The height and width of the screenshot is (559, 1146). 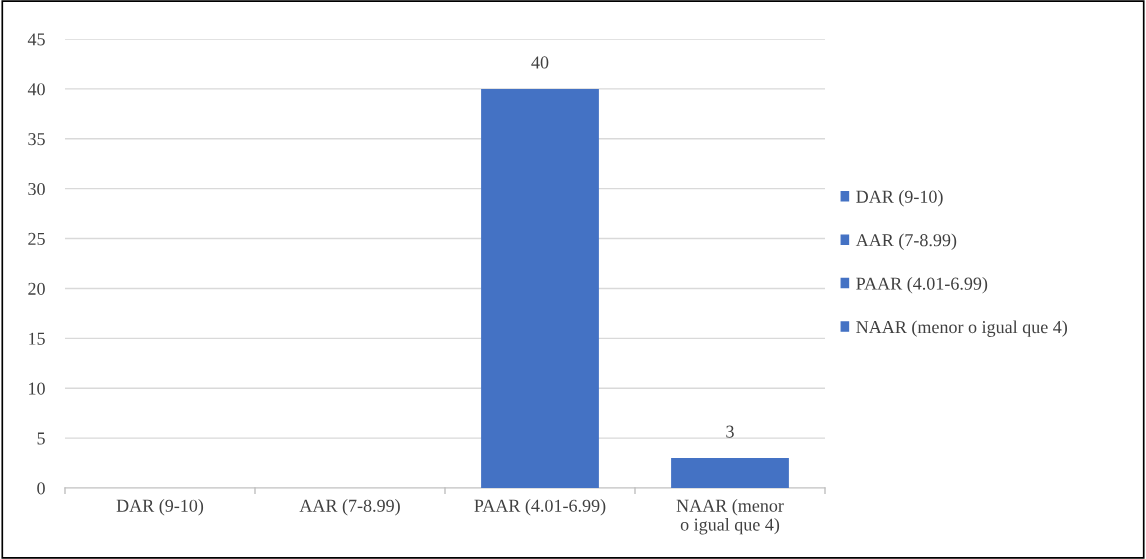 I want to click on legend-label: AAR (7-8.99), so click(x=906, y=241).